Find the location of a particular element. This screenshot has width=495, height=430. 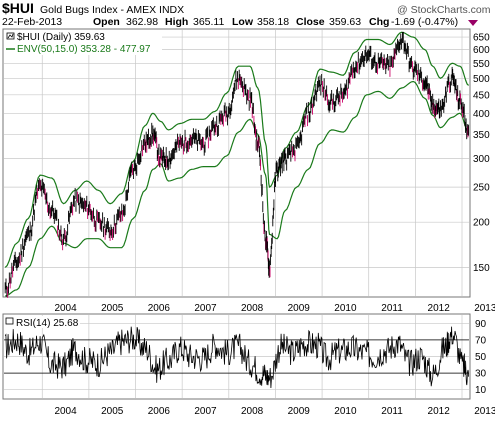

legend-envelope: ENV(50,15.0) 353.28 - 477.97 is located at coordinates (84, 49).